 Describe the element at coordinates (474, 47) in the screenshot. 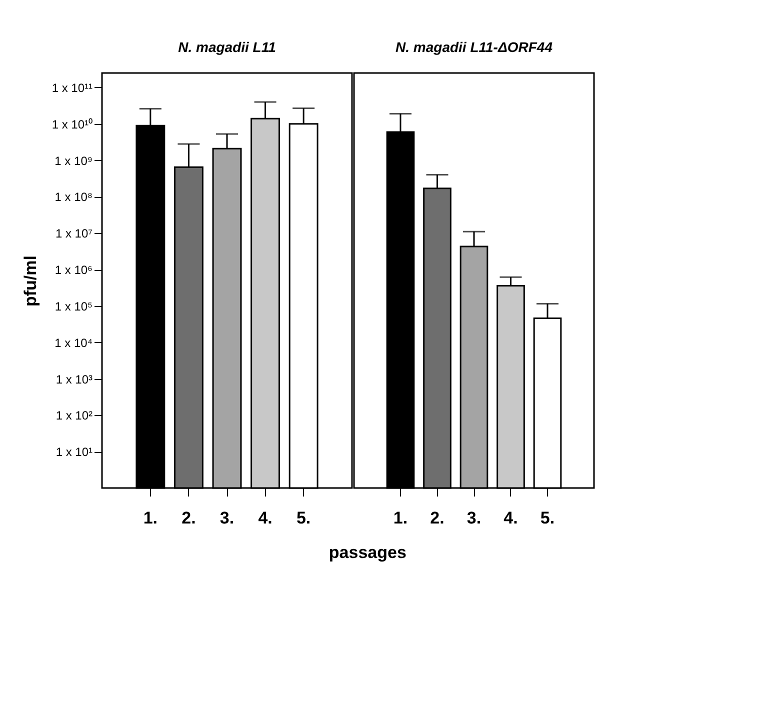

I see `chart-title: N. magadii L11-ΔORF44` at that location.